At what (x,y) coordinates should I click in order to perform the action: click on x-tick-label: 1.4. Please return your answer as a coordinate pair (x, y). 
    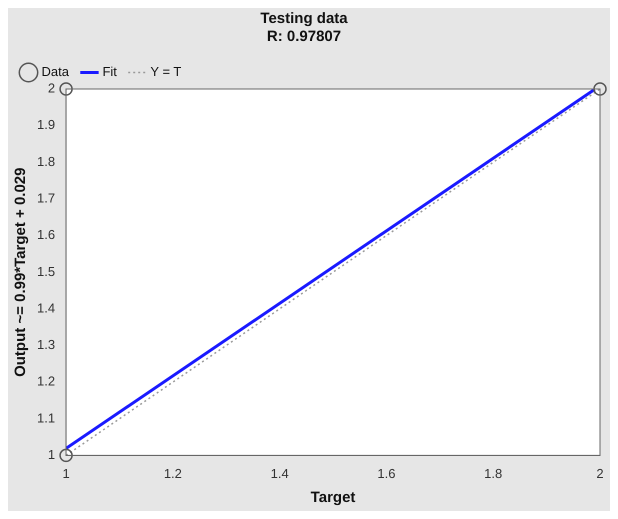
    Looking at the image, I should click on (279, 473).